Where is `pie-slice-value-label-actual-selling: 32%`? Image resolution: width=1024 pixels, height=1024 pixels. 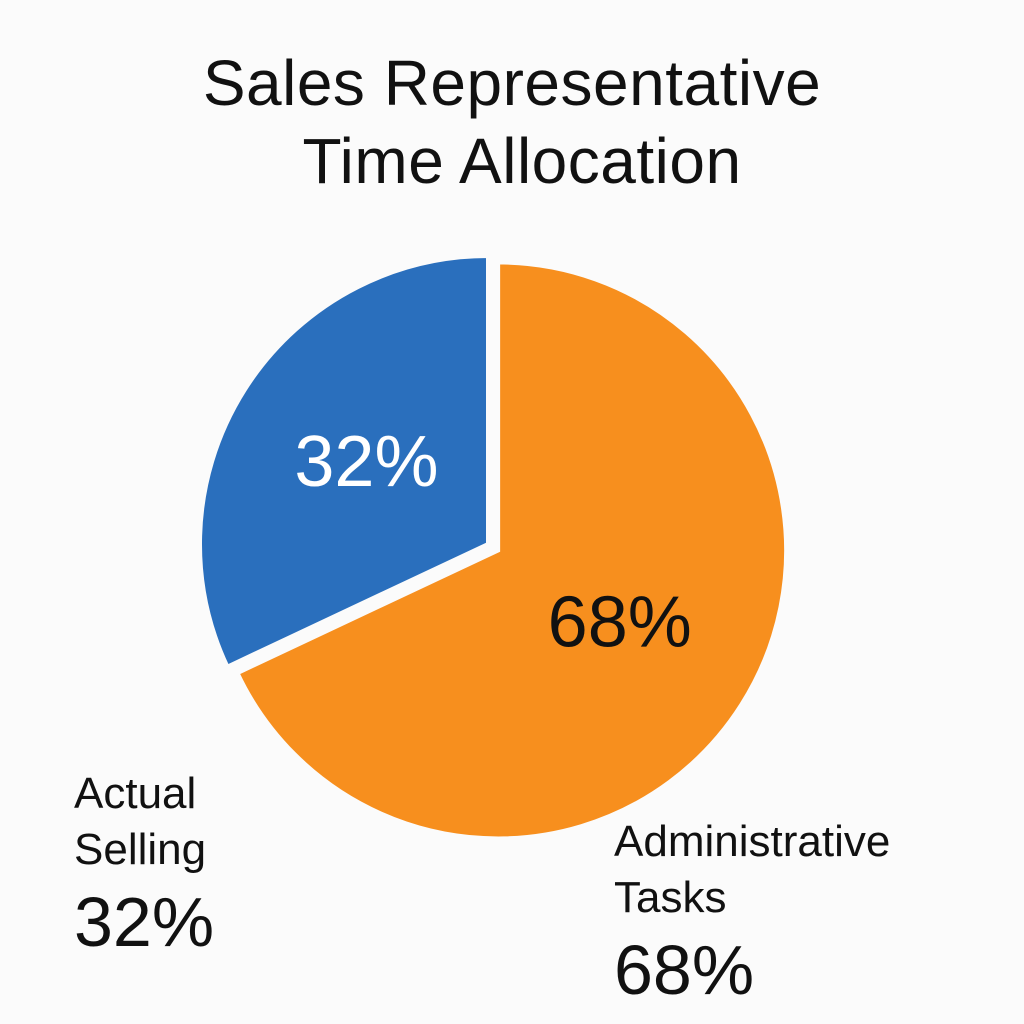
pie-slice-value-label-actual-selling: 32% is located at coordinates (366, 462).